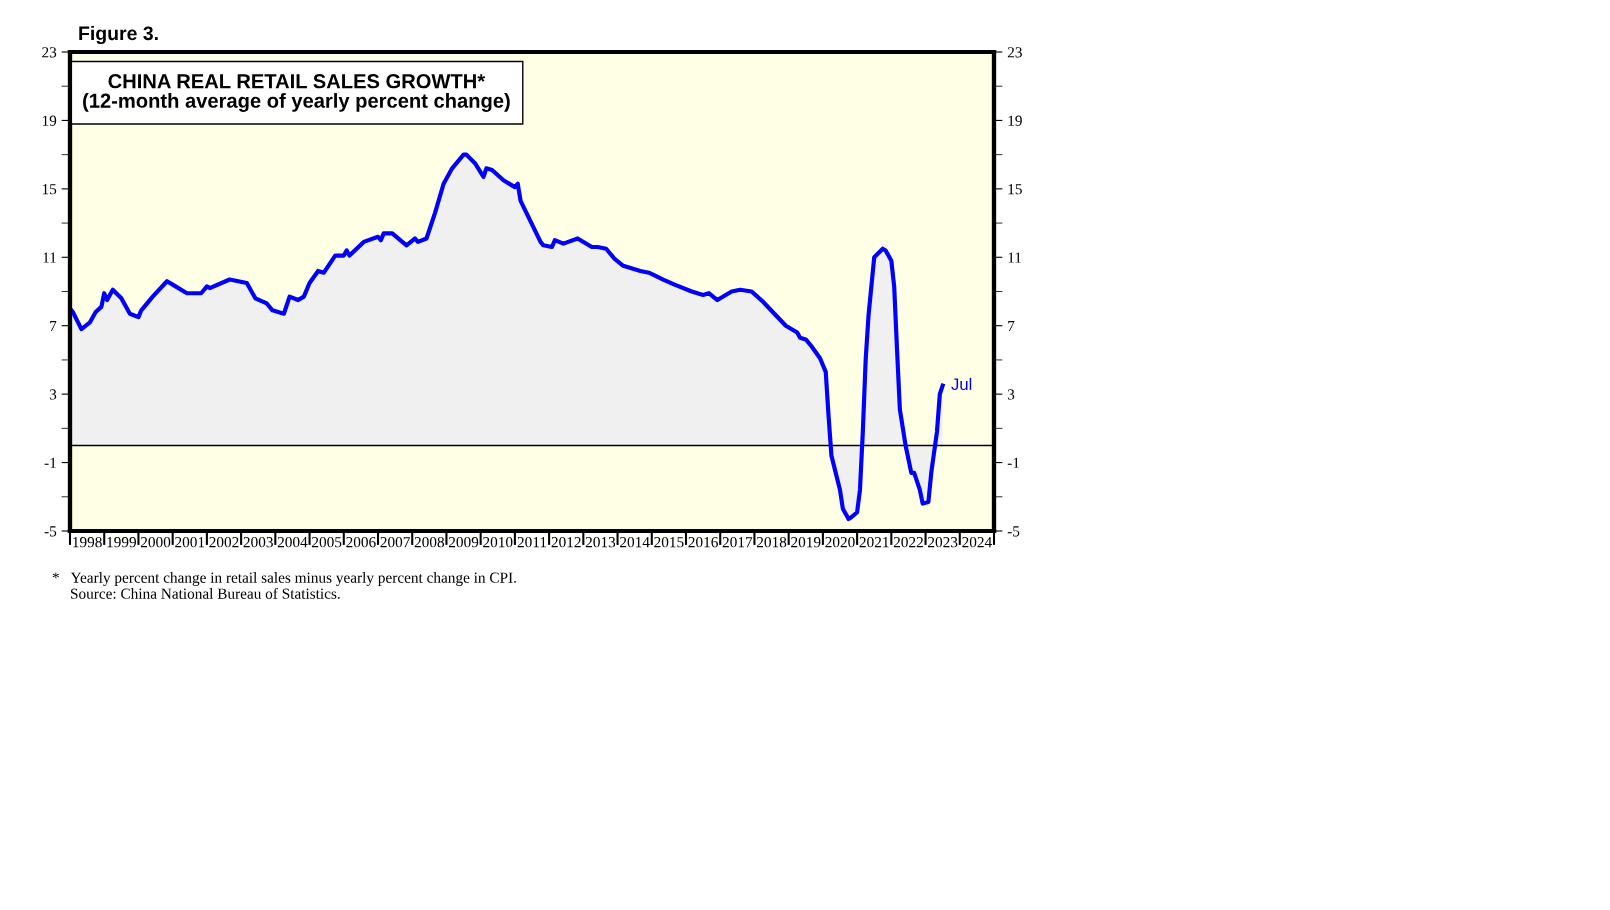 The image size is (1610, 910). Describe the element at coordinates (961, 384) in the screenshot. I see `annotation: Jul` at that location.